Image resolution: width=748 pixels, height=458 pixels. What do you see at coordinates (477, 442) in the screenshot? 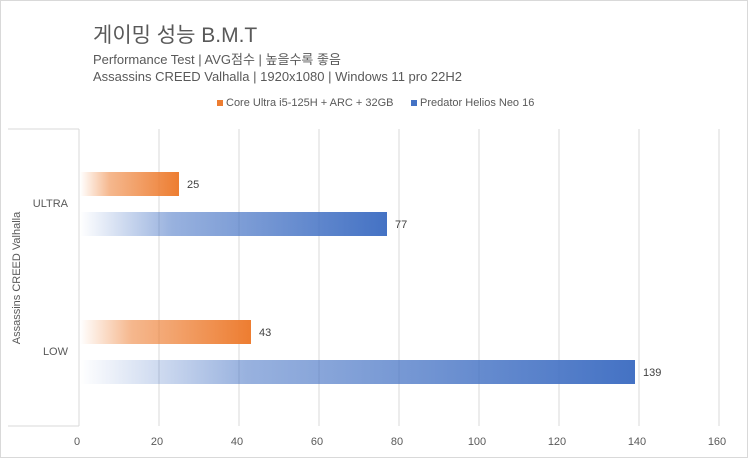
I see `x-tick-label: 100` at bounding box center [477, 442].